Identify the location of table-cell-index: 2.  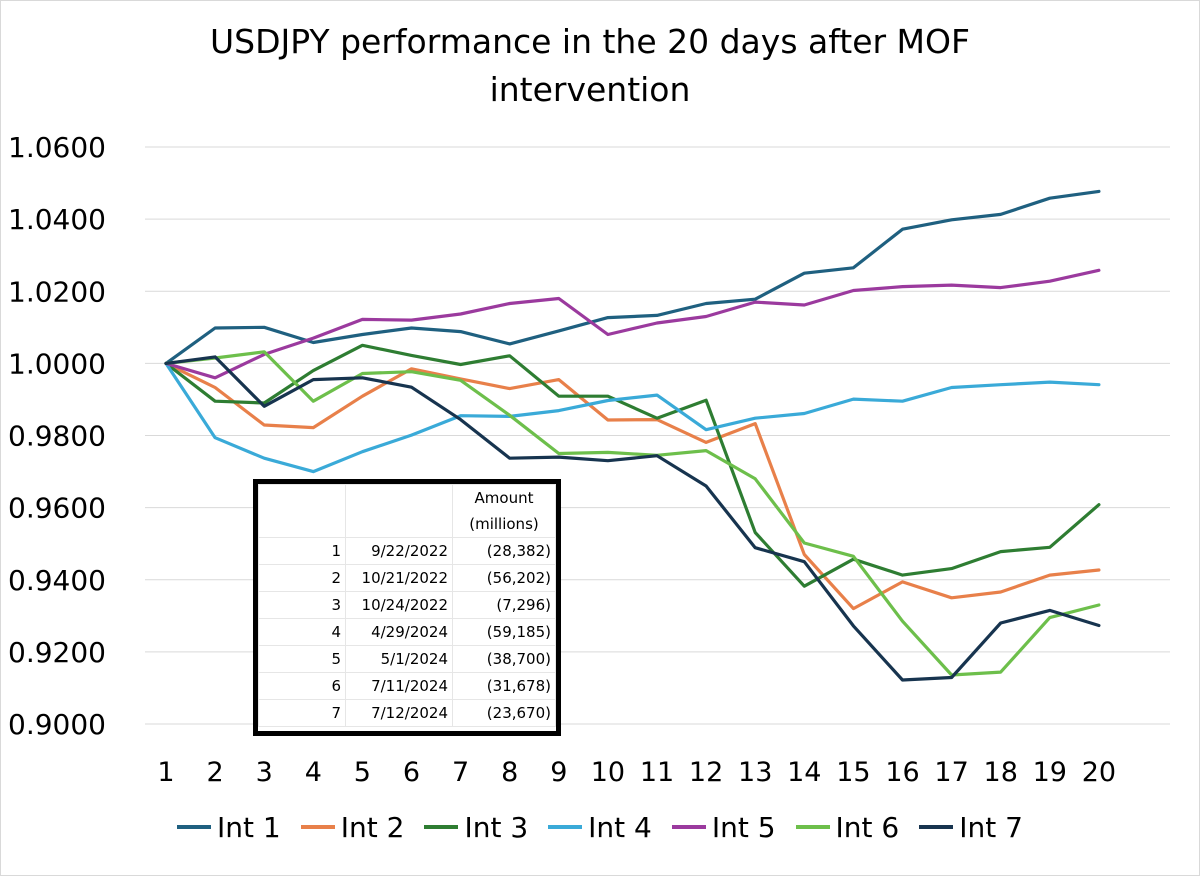
(302, 578).